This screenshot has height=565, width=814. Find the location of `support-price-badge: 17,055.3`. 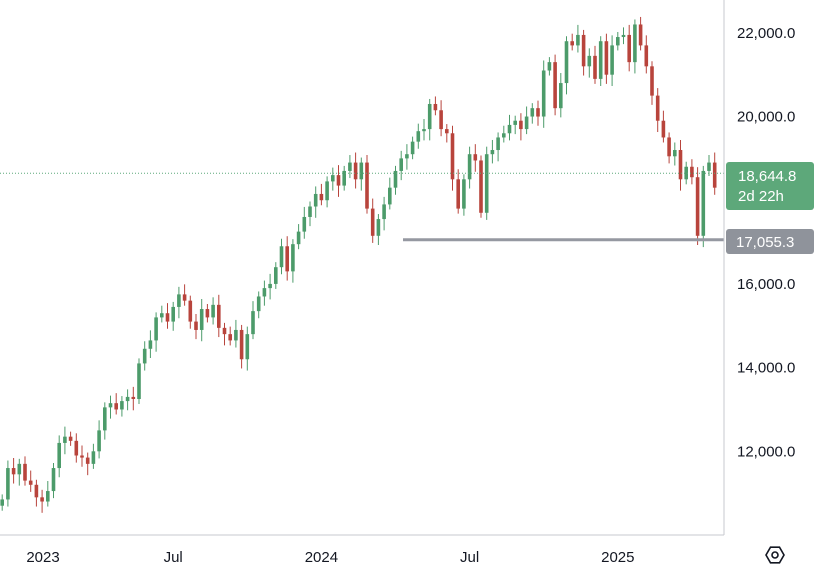

support-price-badge: 17,055.3 is located at coordinates (770, 241).